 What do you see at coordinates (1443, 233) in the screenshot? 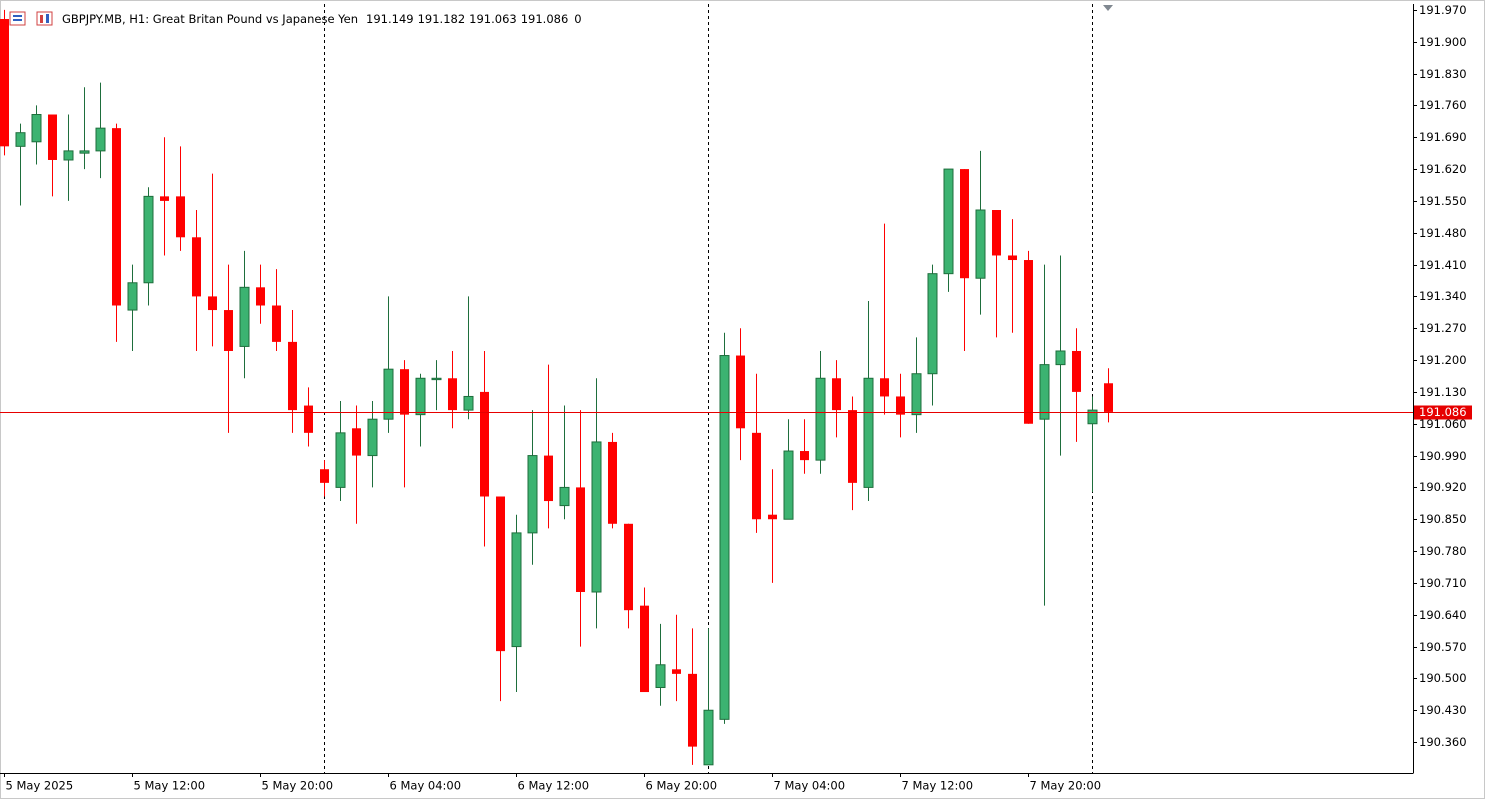
I see `y-tick-label: 191.480` at bounding box center [1443, 233].